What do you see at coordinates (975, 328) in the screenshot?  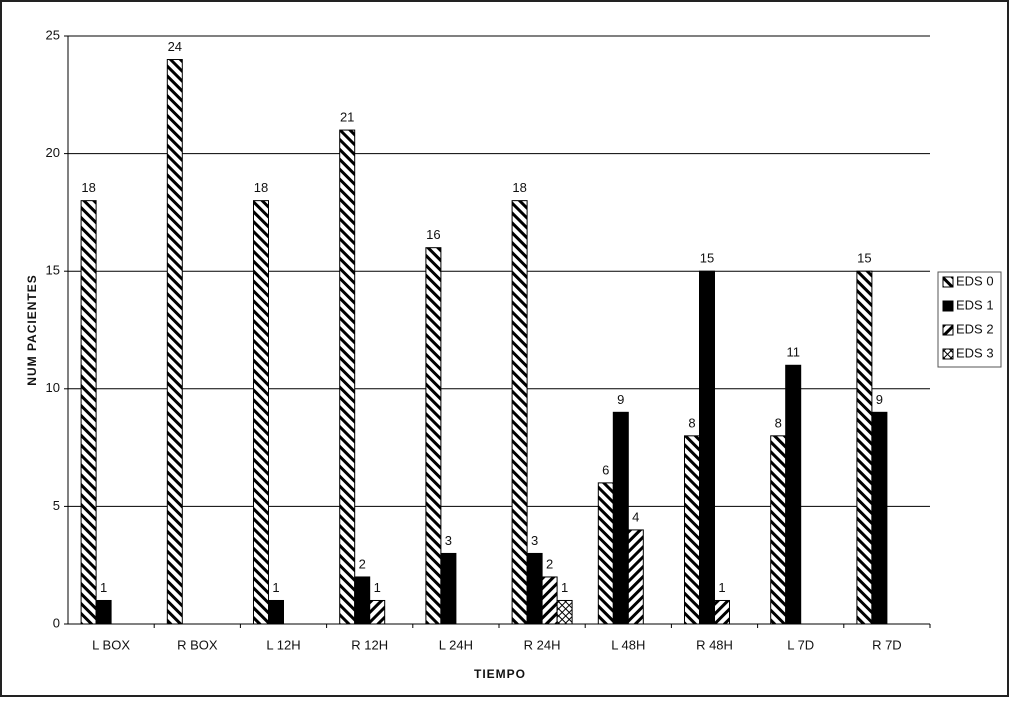 I see `legend-label: EDS 2` at bounding box center [975, 328].